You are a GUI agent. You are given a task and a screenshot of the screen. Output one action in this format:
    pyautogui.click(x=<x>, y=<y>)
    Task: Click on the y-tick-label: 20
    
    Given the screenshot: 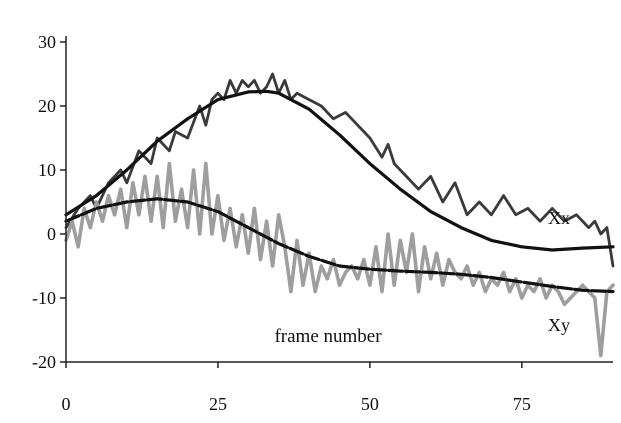 What is the action you would take?
    pyautogui.click(x=47, y=106)
    